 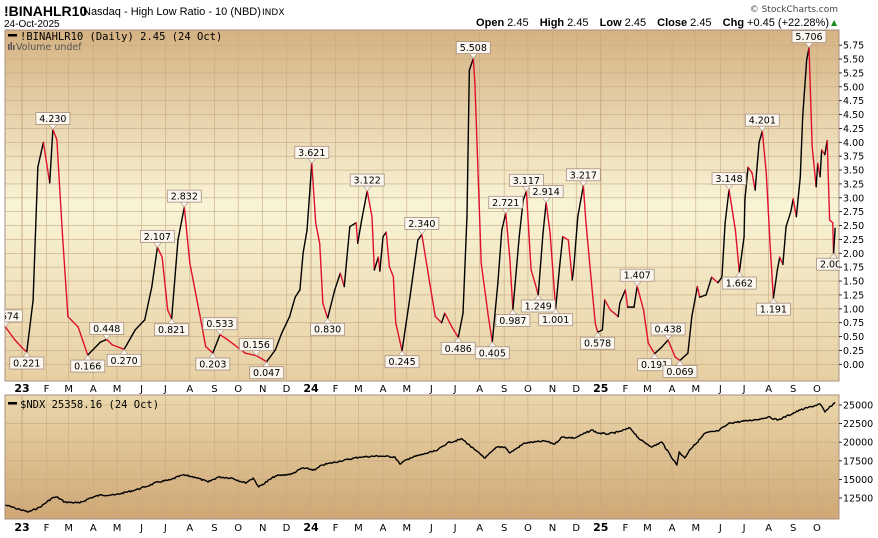 I want to click on value-annotation: 2.107, so click(x=157, y=238).